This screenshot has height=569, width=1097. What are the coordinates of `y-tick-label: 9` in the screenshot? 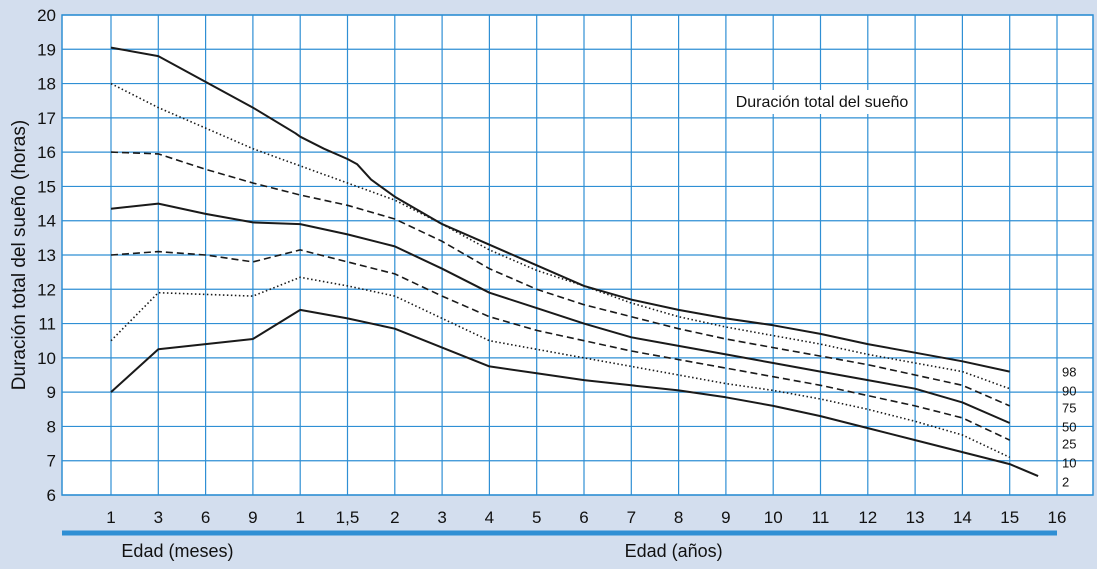 It's located at (51, 392).